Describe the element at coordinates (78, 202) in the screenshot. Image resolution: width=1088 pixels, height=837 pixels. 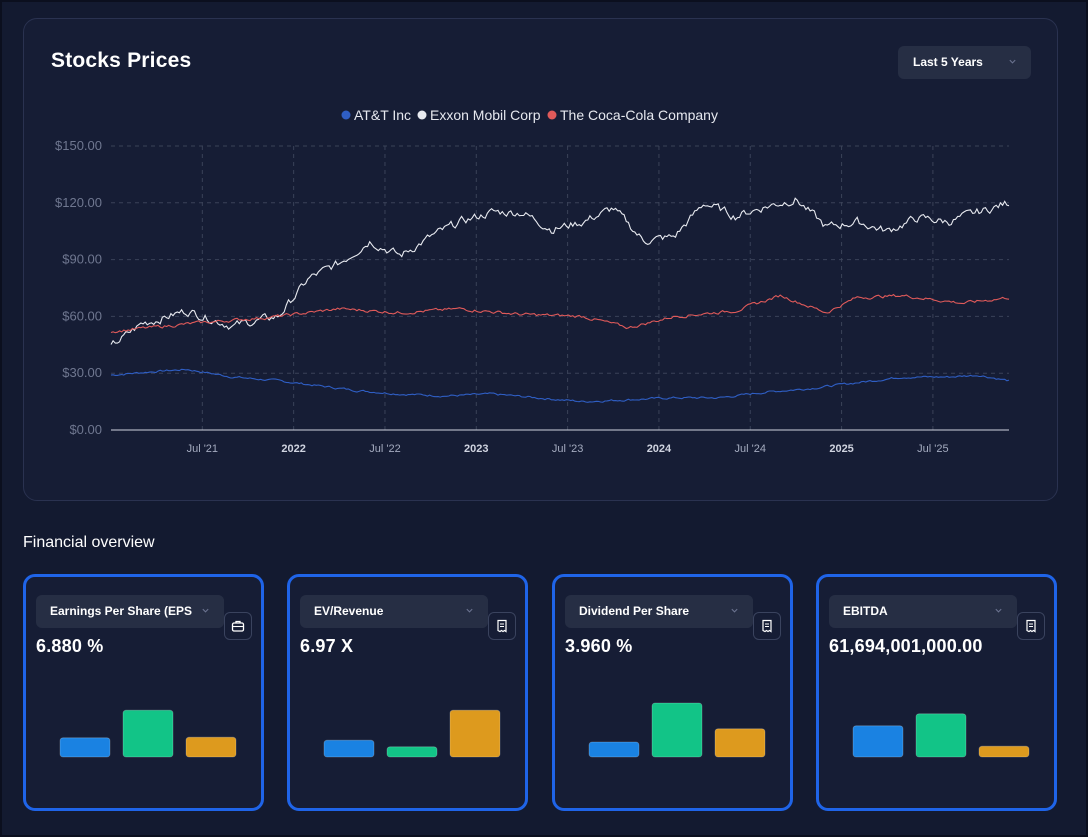
I see `y-tick-label: $120.00` at that location.